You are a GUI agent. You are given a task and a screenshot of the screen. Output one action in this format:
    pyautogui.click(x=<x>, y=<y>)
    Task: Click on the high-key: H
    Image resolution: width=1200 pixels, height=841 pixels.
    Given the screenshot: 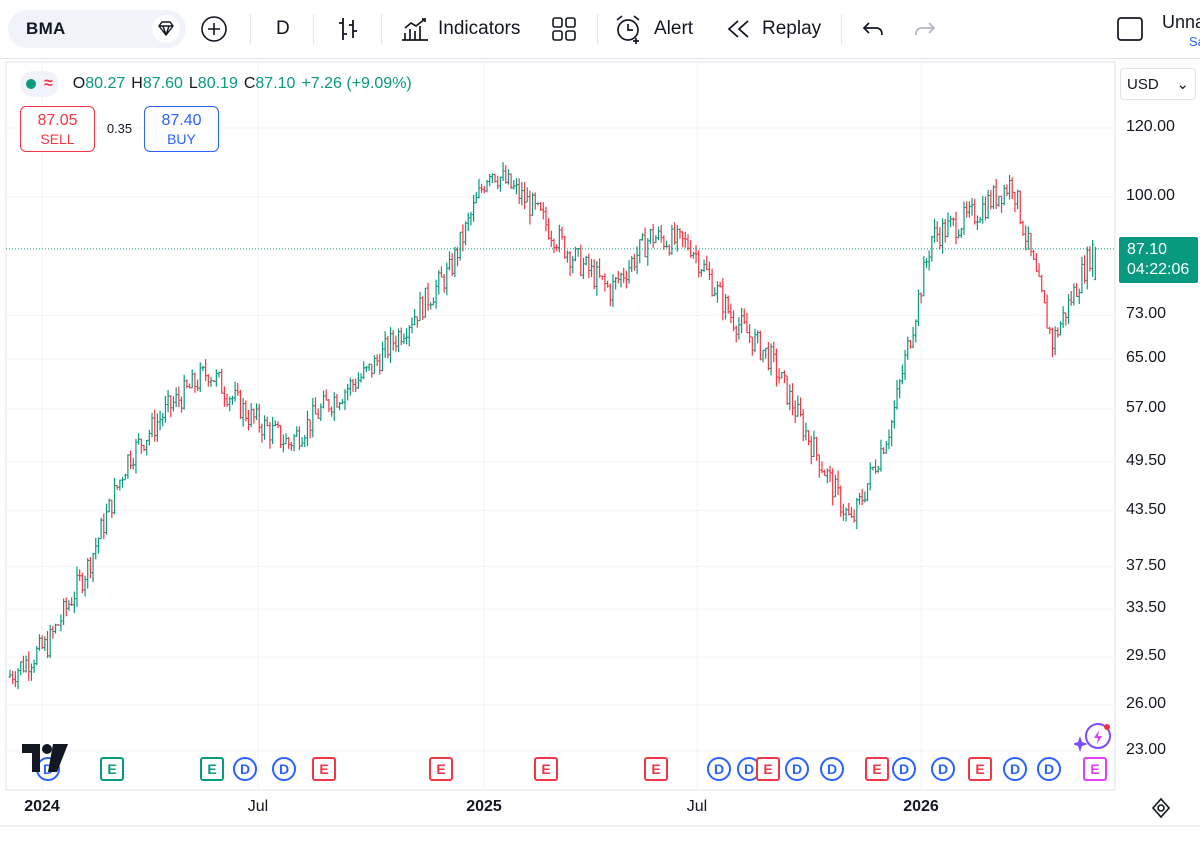 What is the action you would take?
    pyautogui.click(x=137, y=83)
    